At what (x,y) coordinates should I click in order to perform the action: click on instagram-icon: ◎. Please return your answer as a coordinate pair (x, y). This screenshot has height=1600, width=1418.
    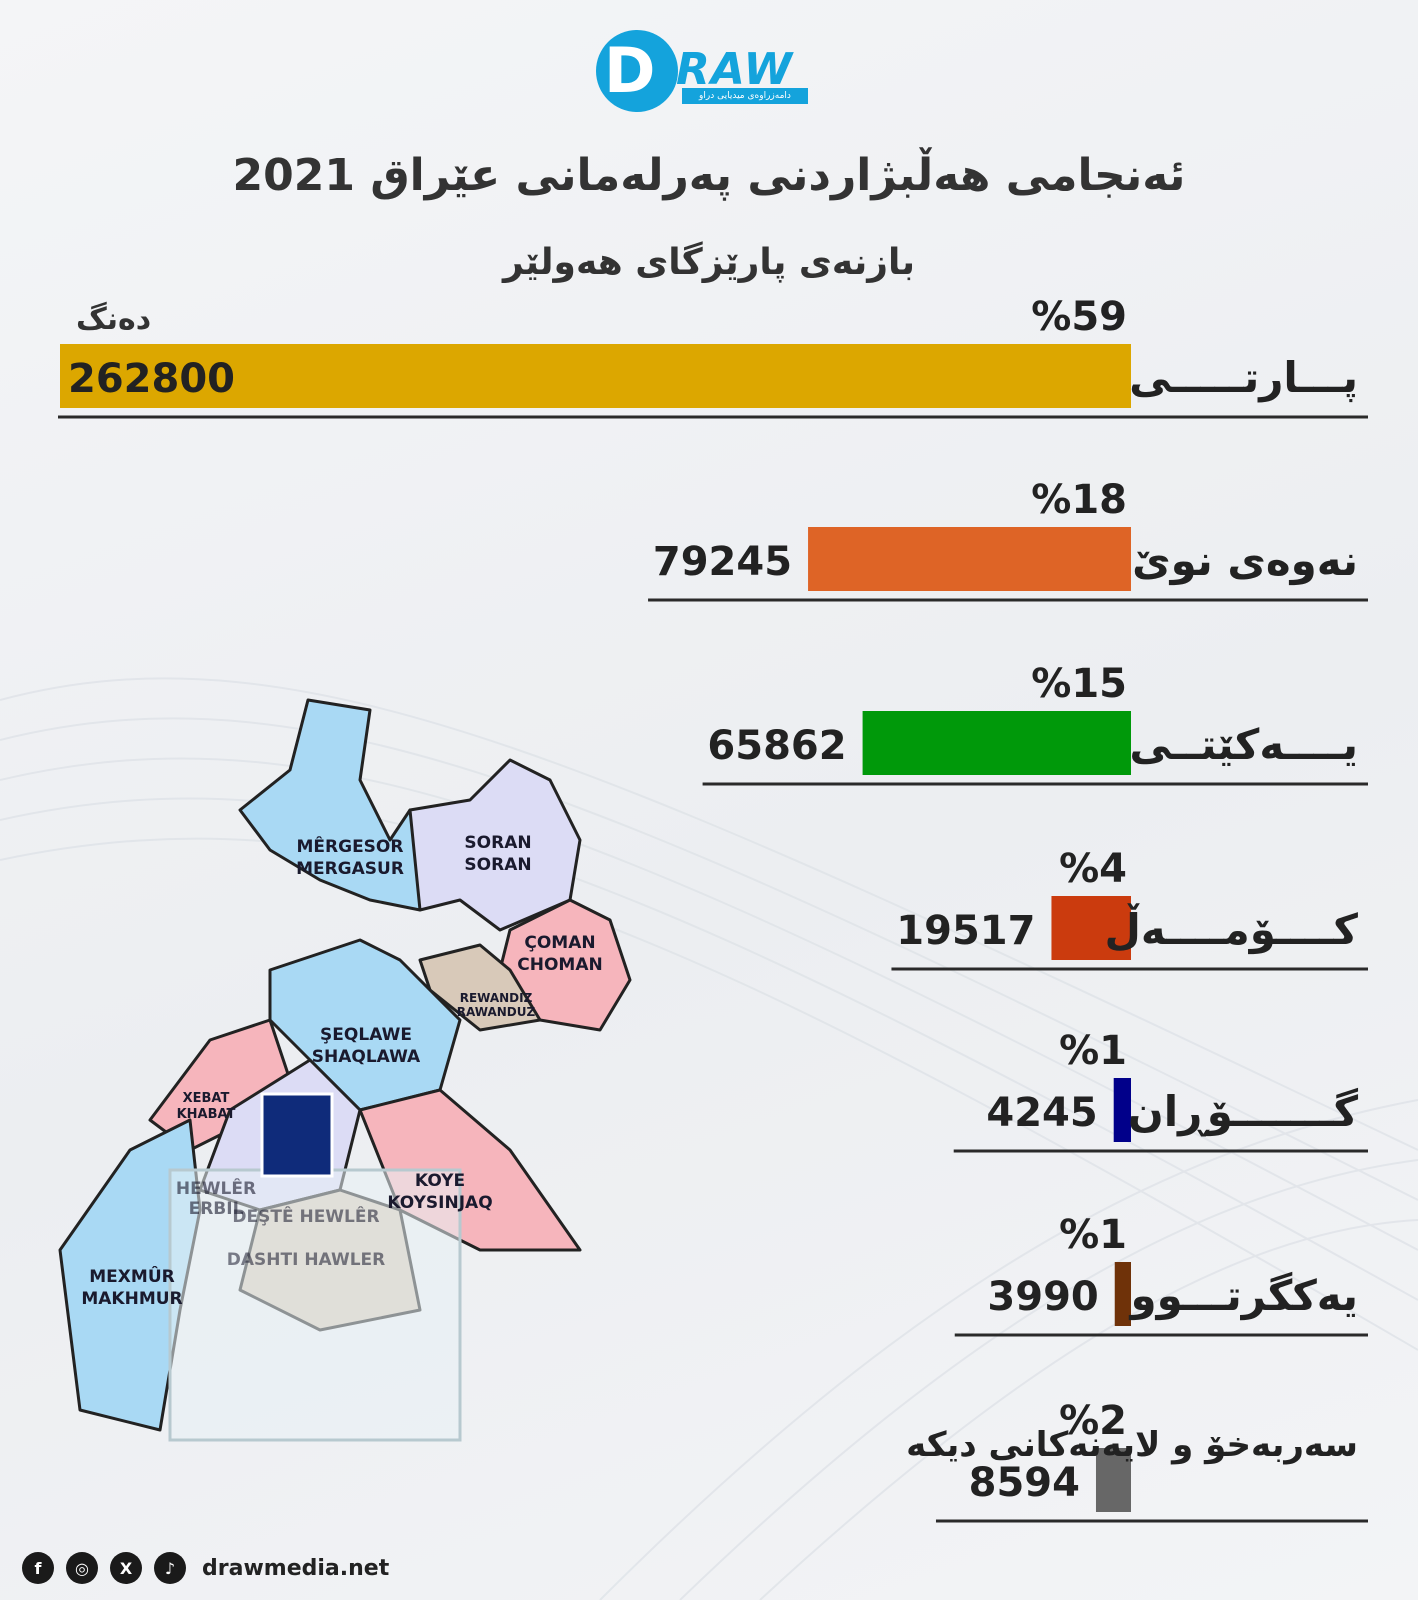
    Looking at the image, I should click on (82, 1568).